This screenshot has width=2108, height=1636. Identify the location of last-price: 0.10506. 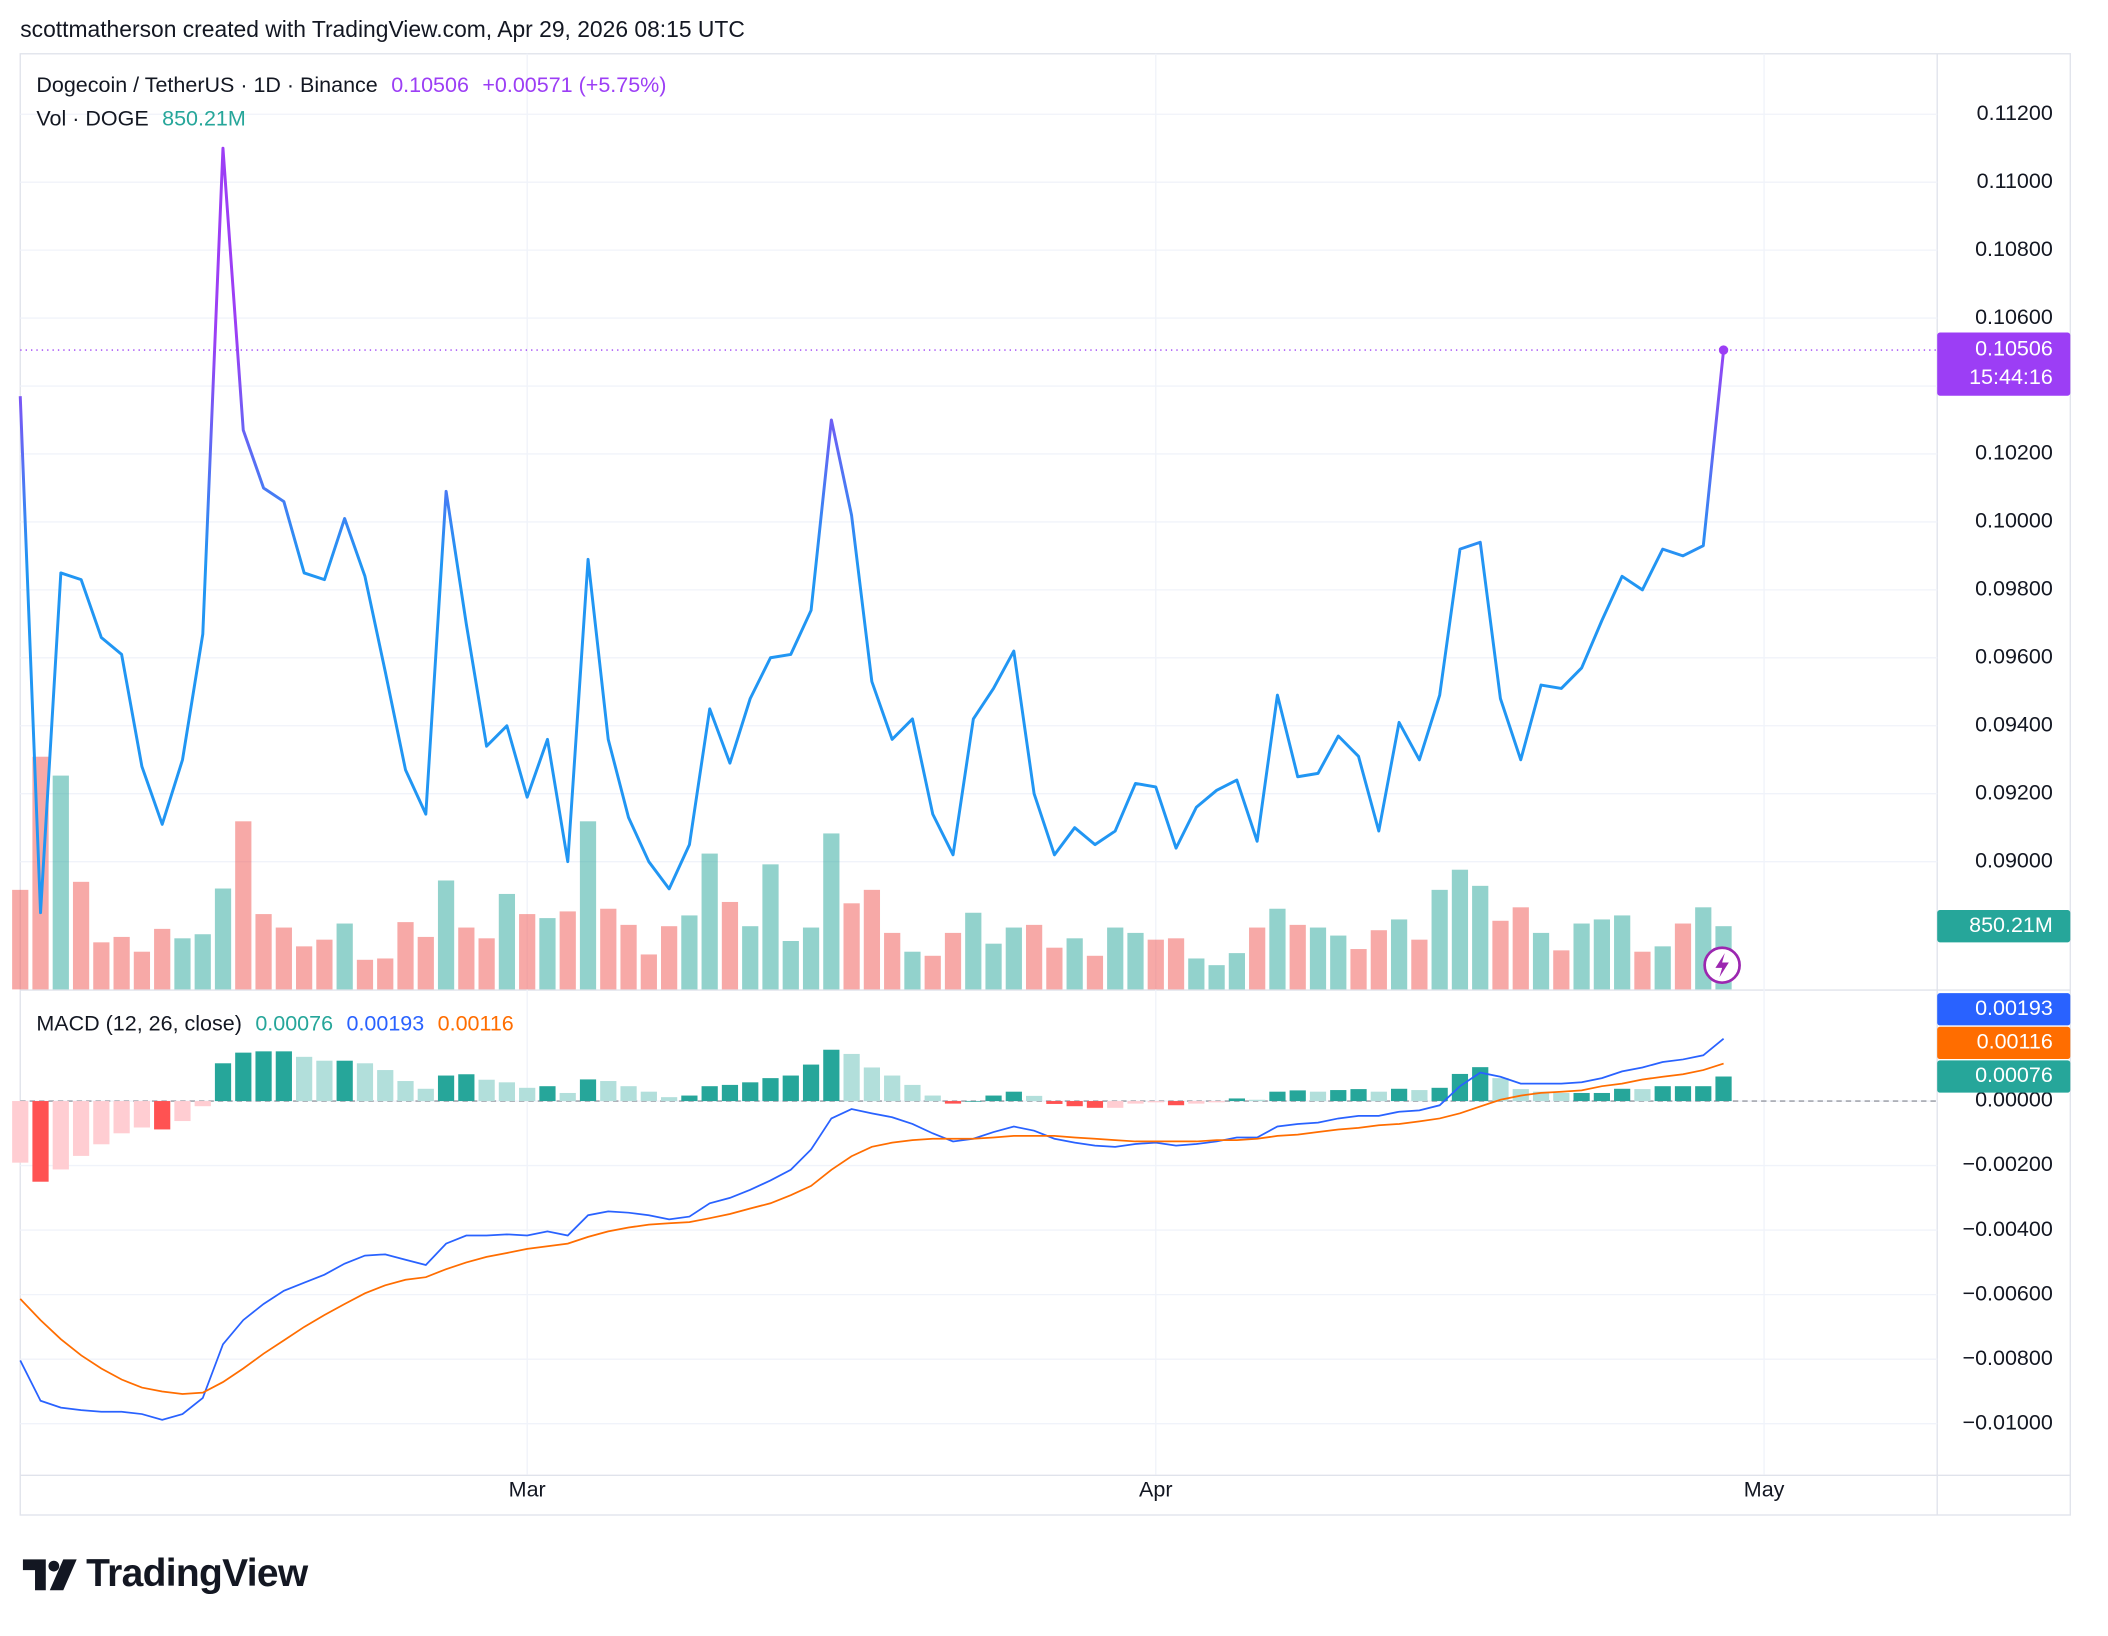
(430, 85).